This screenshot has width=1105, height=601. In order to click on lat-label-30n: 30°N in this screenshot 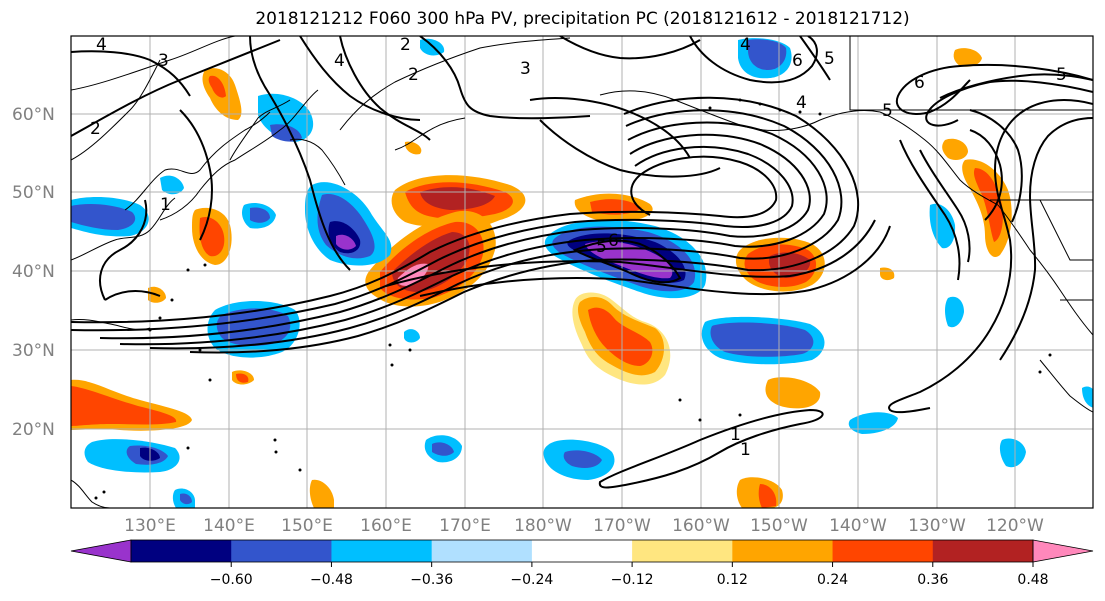, I will do `click(33, 351)`.